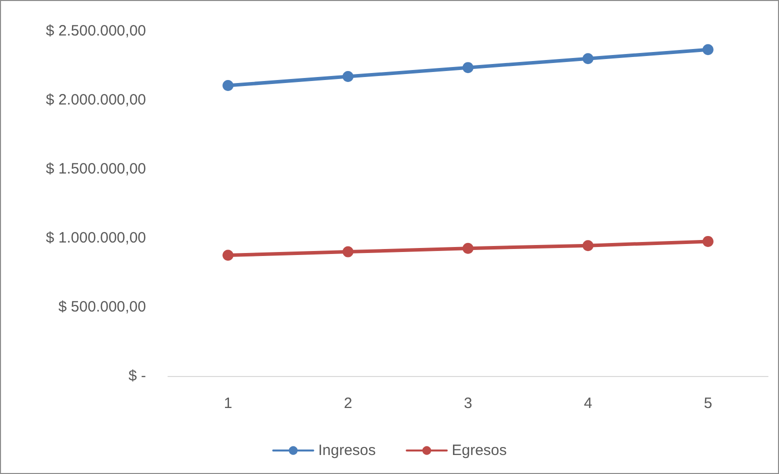 This screenshot has height=474, width=779. Describe the element at coordinates (348, 403) in the screenshot. I see `x-tick-label: 2` at that location.